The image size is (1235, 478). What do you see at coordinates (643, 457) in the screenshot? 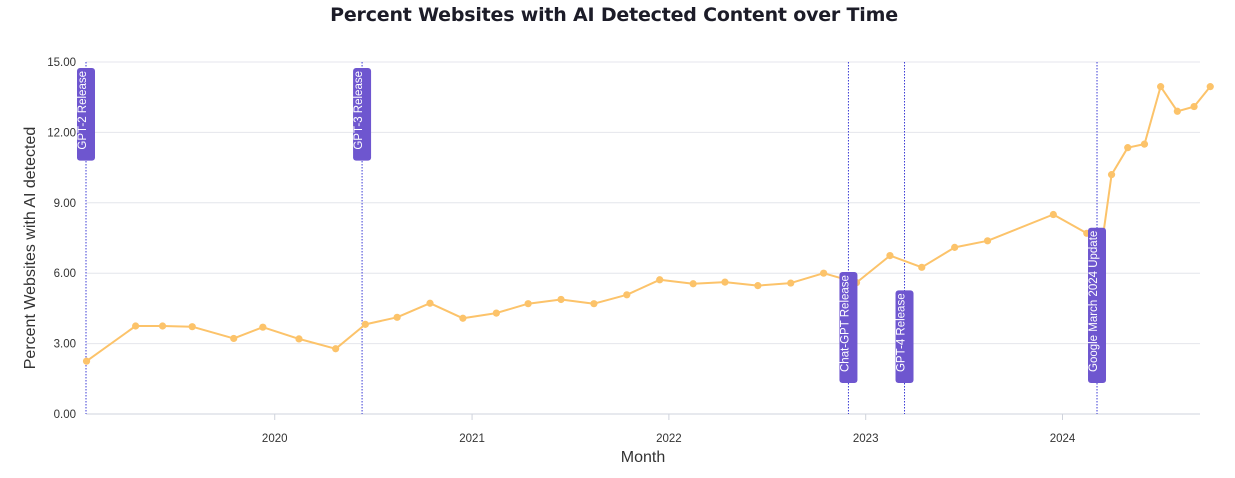
I see `x-axis-title: Month` at bounding box center [643, 457].